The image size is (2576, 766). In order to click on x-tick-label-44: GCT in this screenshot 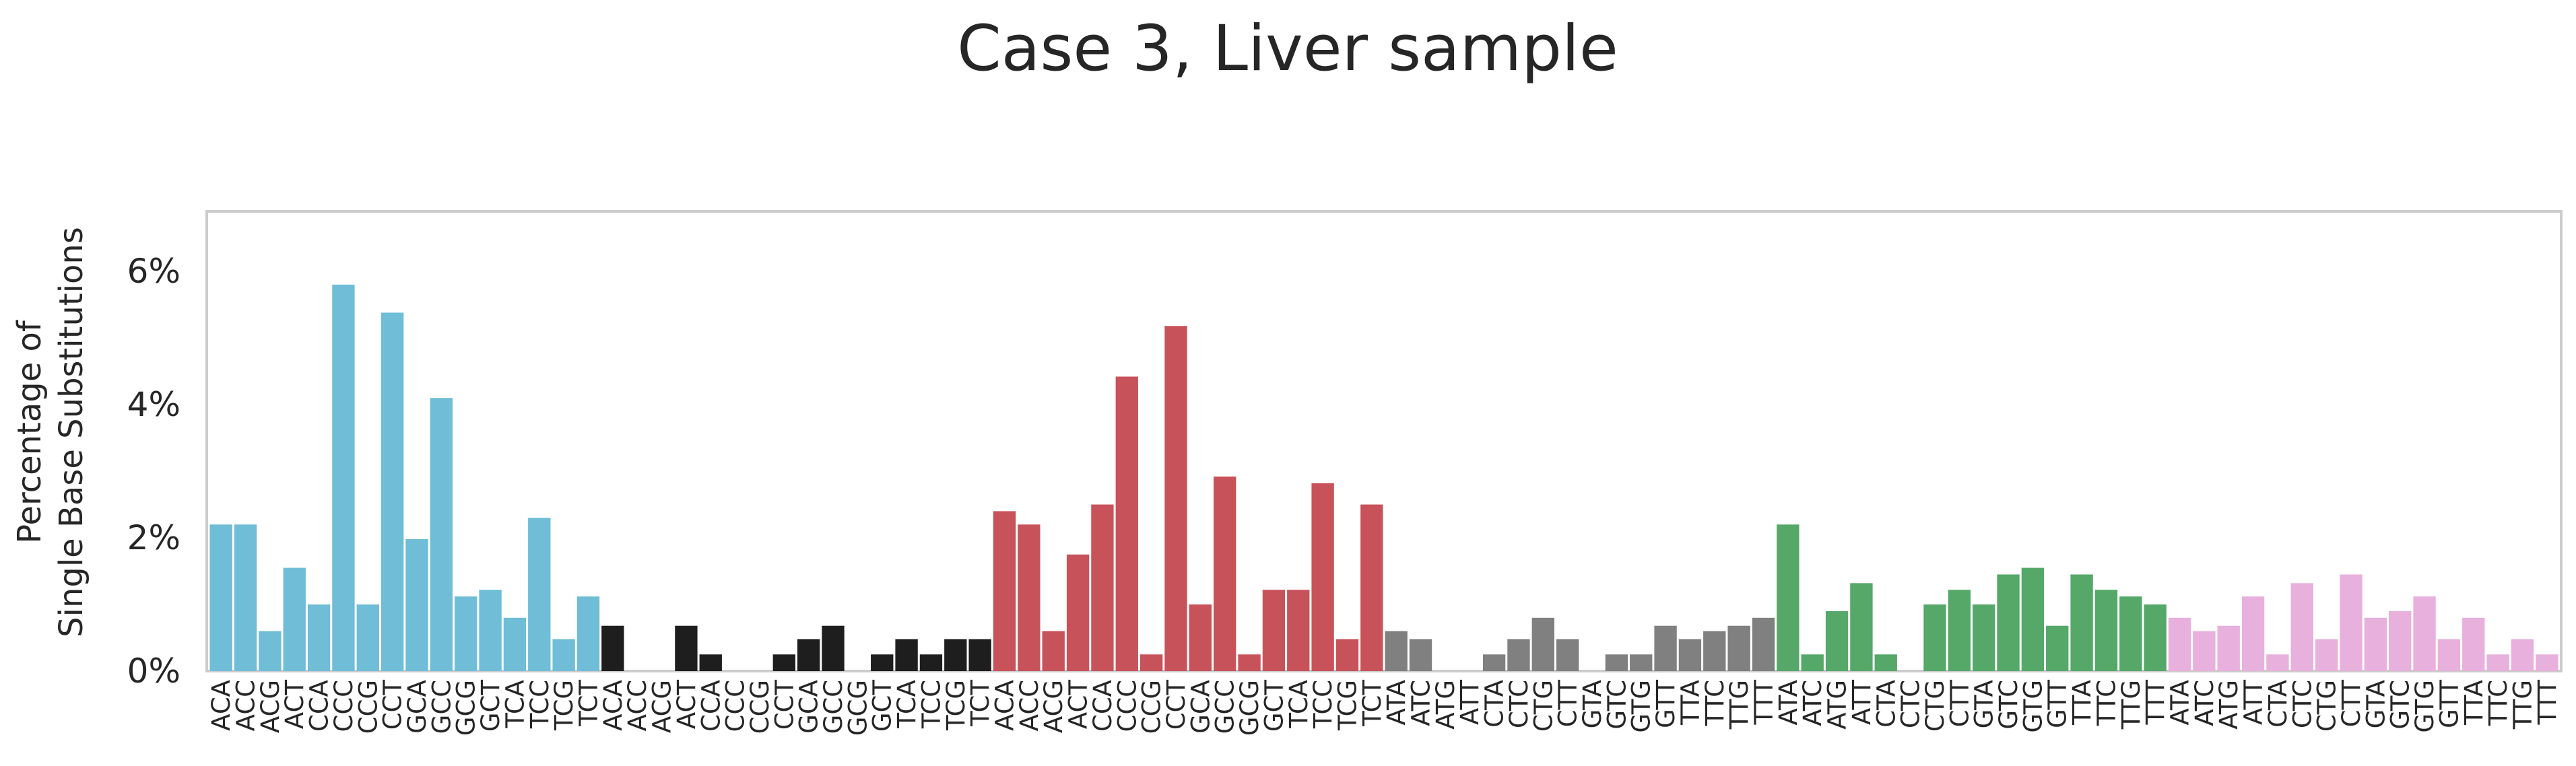, I will do `click(1273, 706)`.